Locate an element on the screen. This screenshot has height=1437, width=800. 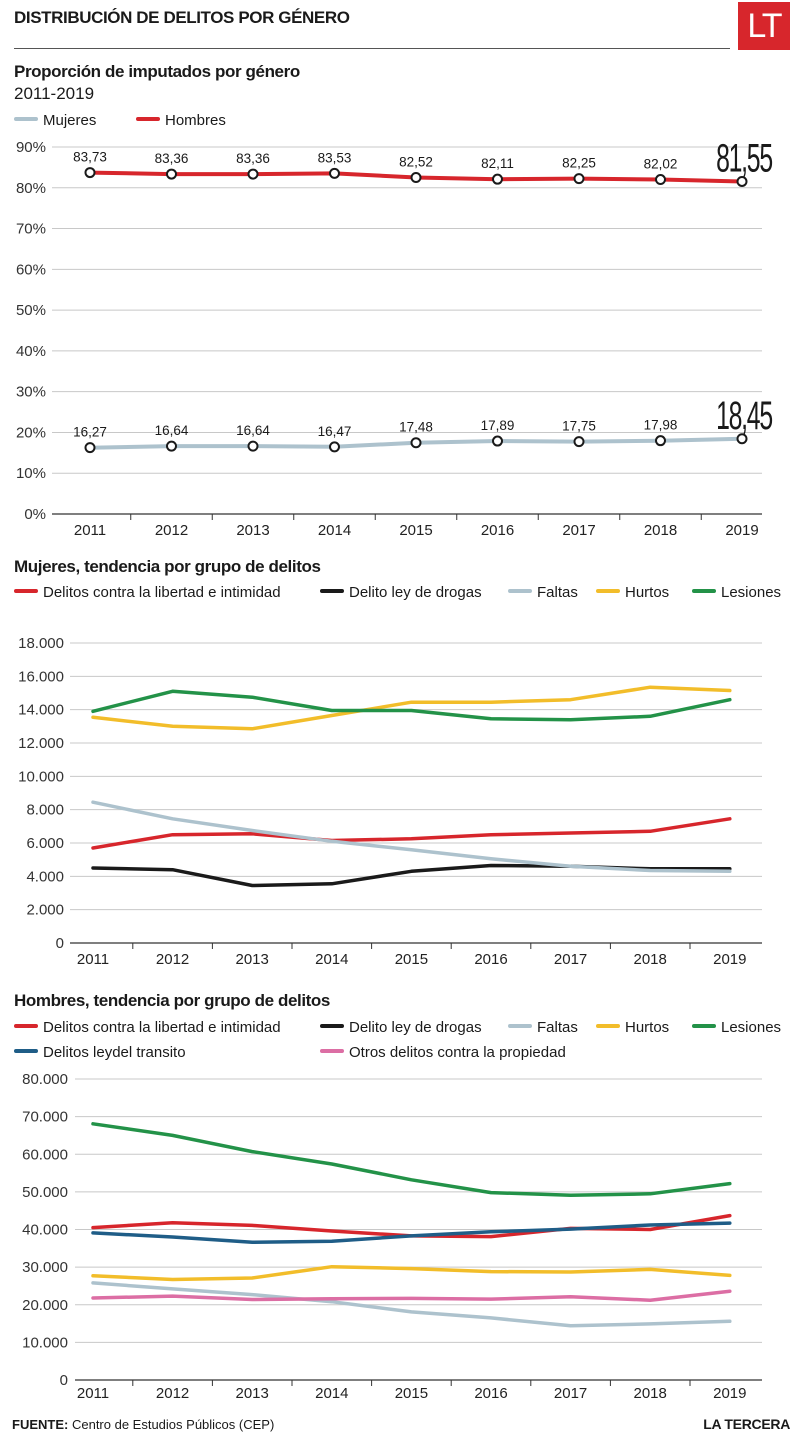
data-label: 82,11 is located at coordinates (497, 163).